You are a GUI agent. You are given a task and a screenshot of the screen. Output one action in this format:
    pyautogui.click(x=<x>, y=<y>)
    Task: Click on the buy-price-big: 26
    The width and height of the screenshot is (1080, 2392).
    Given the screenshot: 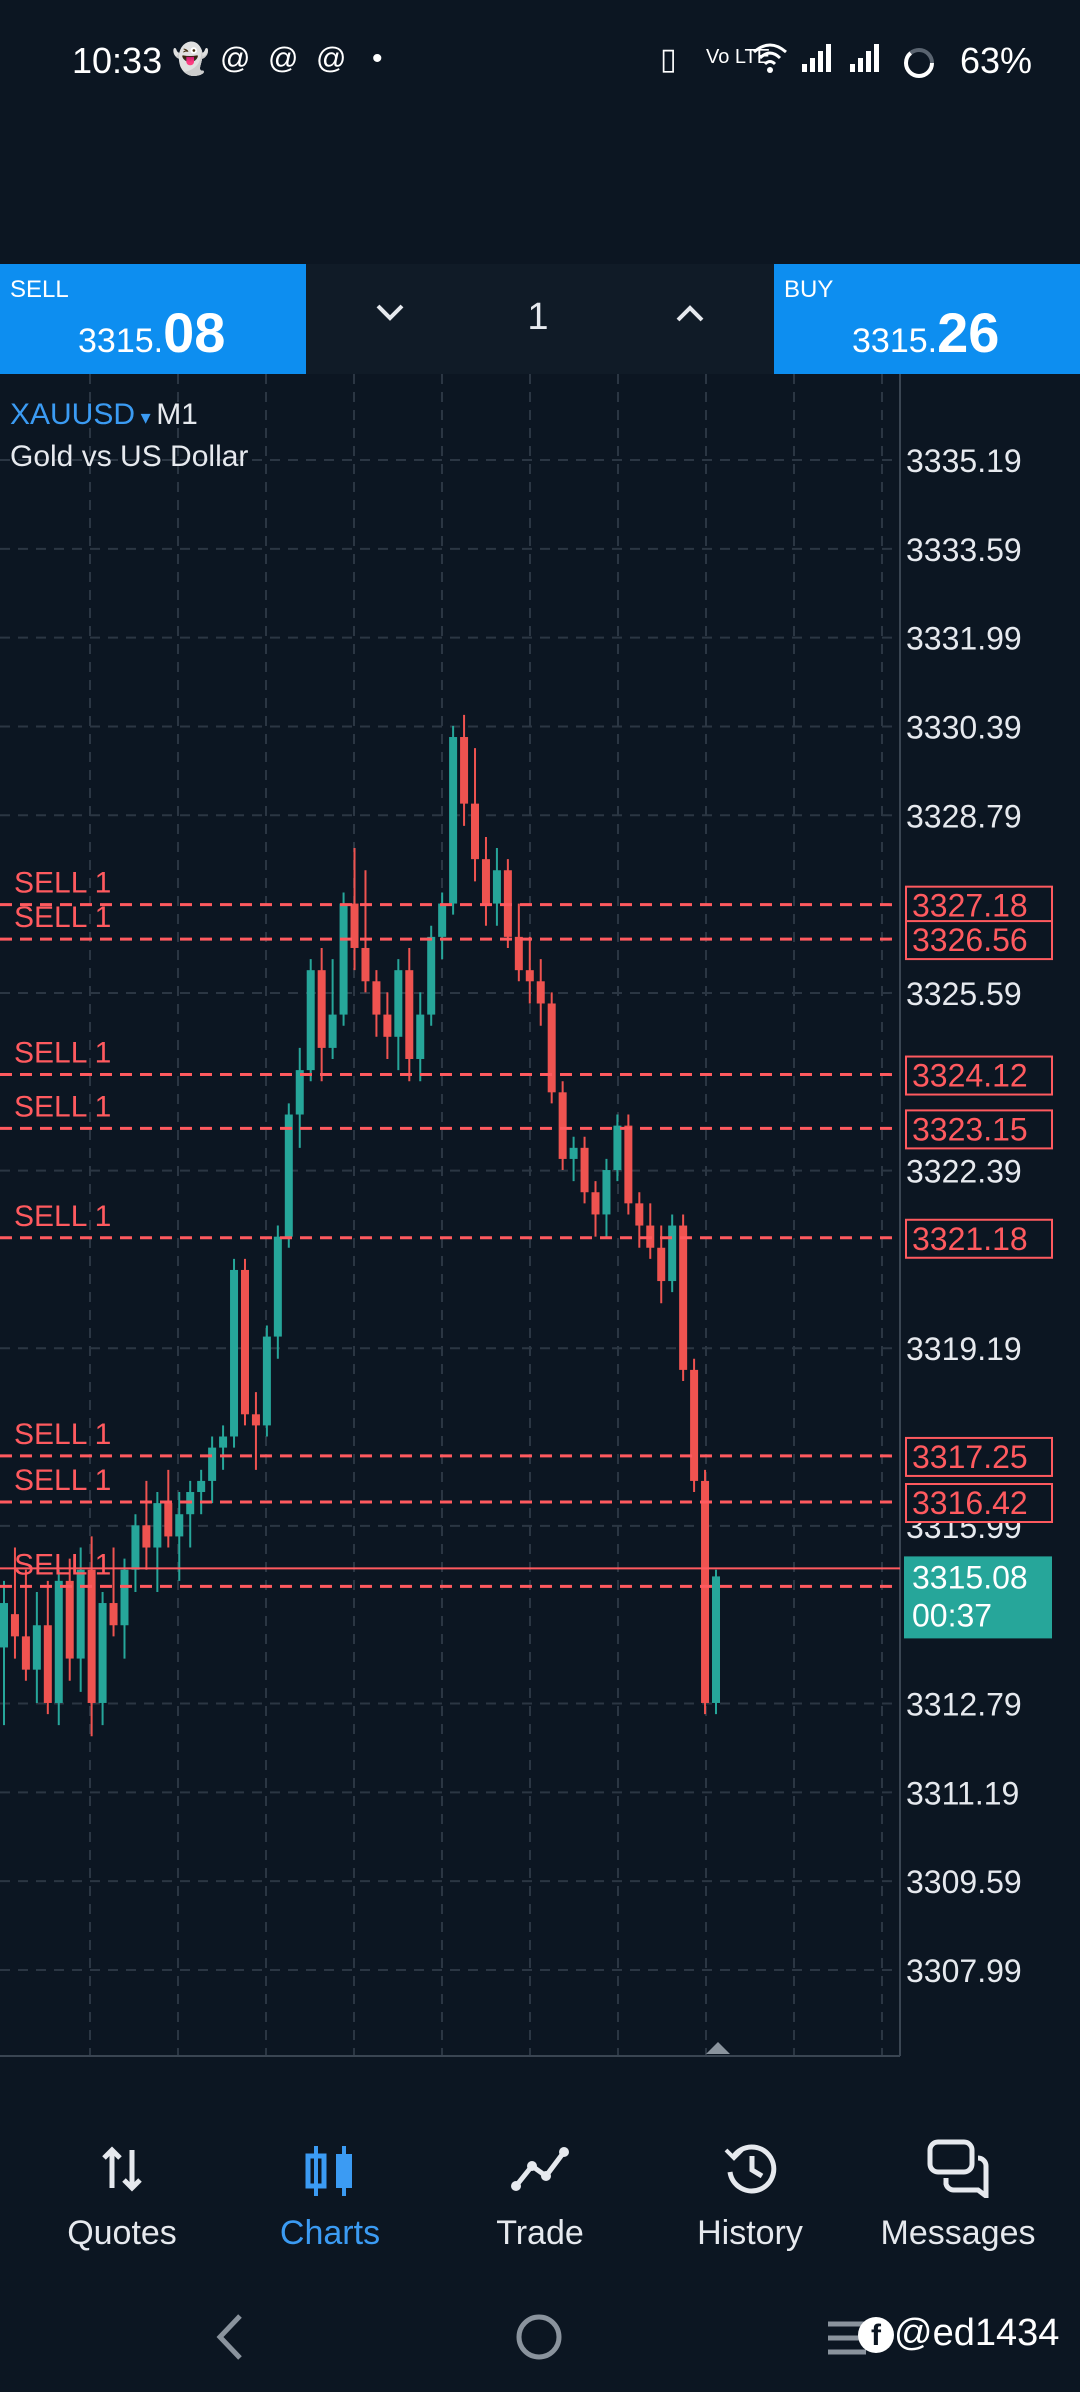 What is the action you would take?
    pyautogui.click(x=968, y=332)
    